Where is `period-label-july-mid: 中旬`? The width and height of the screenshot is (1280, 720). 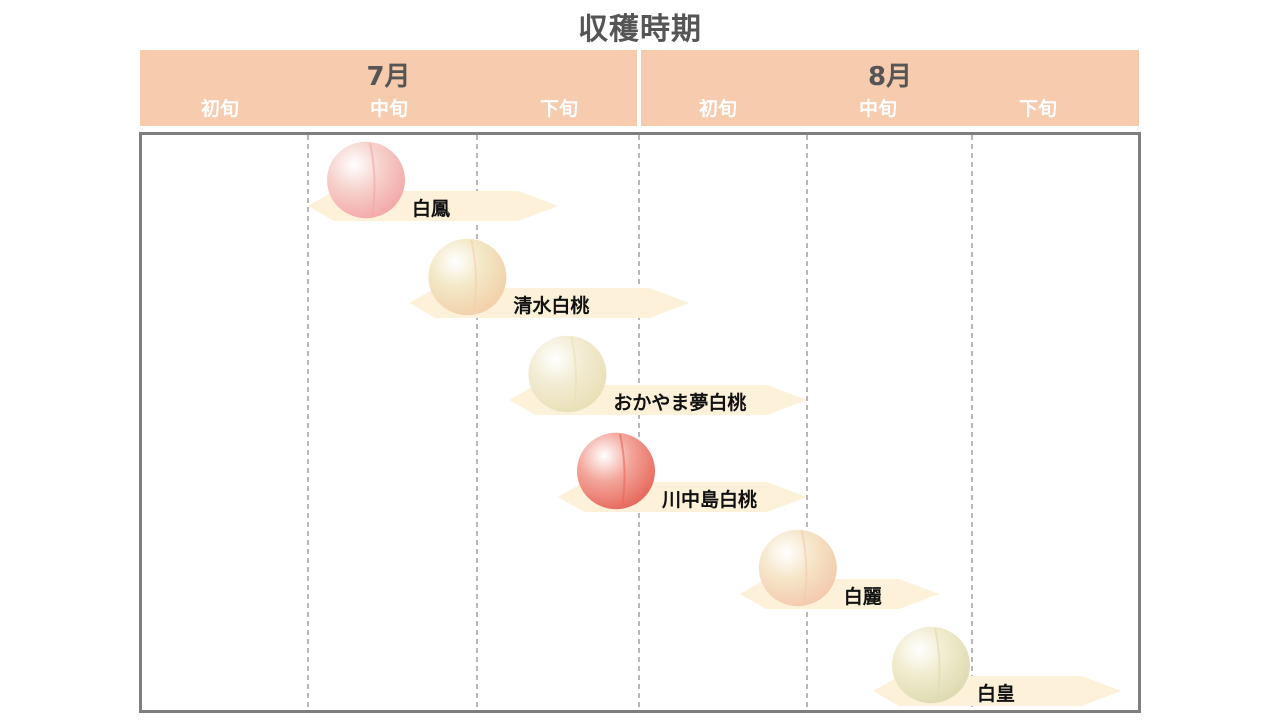 period-label-july-mid: 中旬 is located at coordinates (388, 109).